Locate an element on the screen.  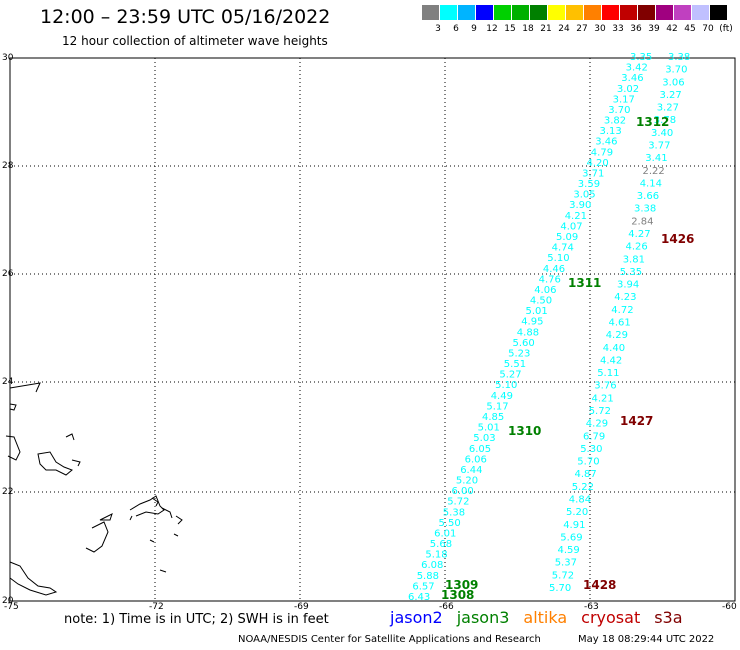
pass-label: 1309 is located at coordinates (461, 585).